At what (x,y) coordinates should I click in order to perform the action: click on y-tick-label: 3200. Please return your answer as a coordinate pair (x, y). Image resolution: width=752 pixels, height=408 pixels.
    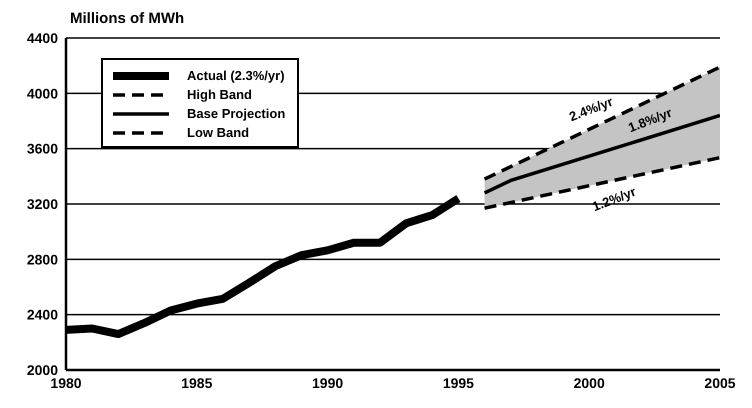
    Looking at the image, I should click on (42, 204).